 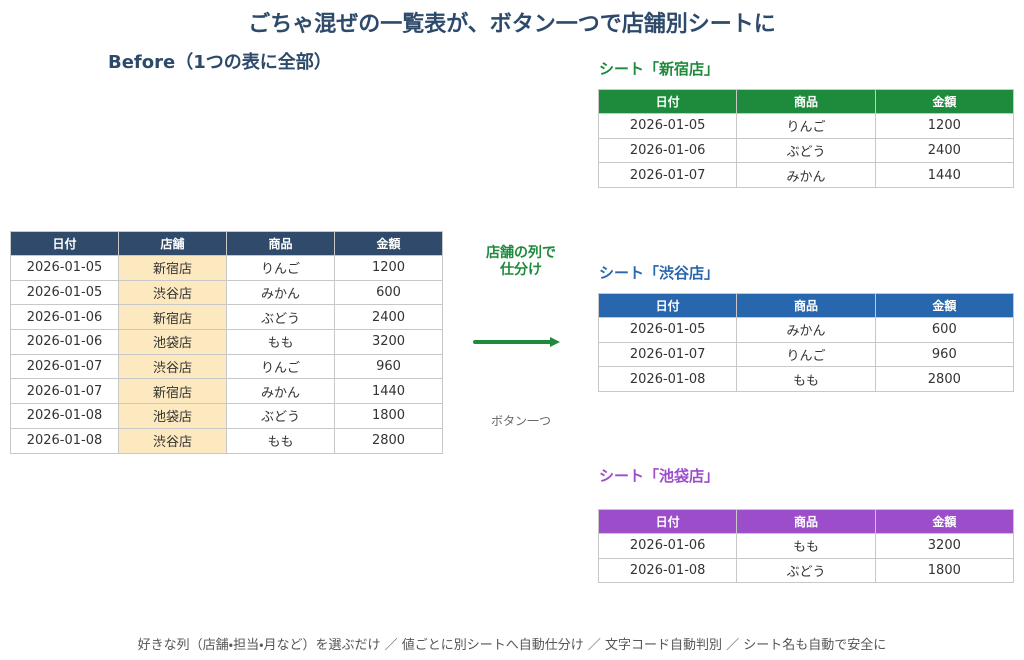 I want to click on table-row: 2026-01-05 新宿店 りんご 1200, so click(x=226, y=268).